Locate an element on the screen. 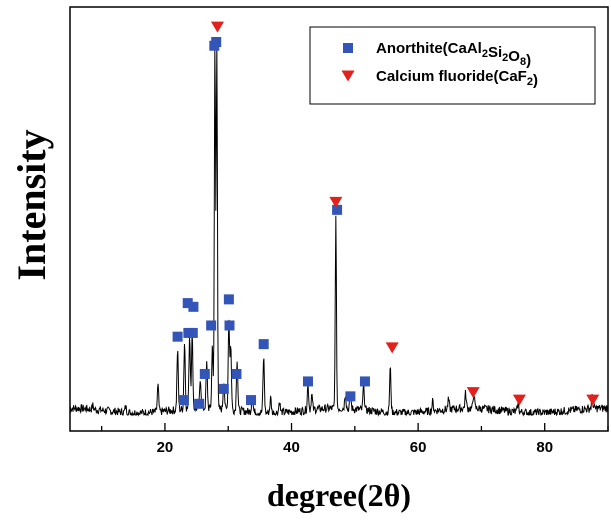  x-tick-label: 40 is located at coordinates (291, 447).